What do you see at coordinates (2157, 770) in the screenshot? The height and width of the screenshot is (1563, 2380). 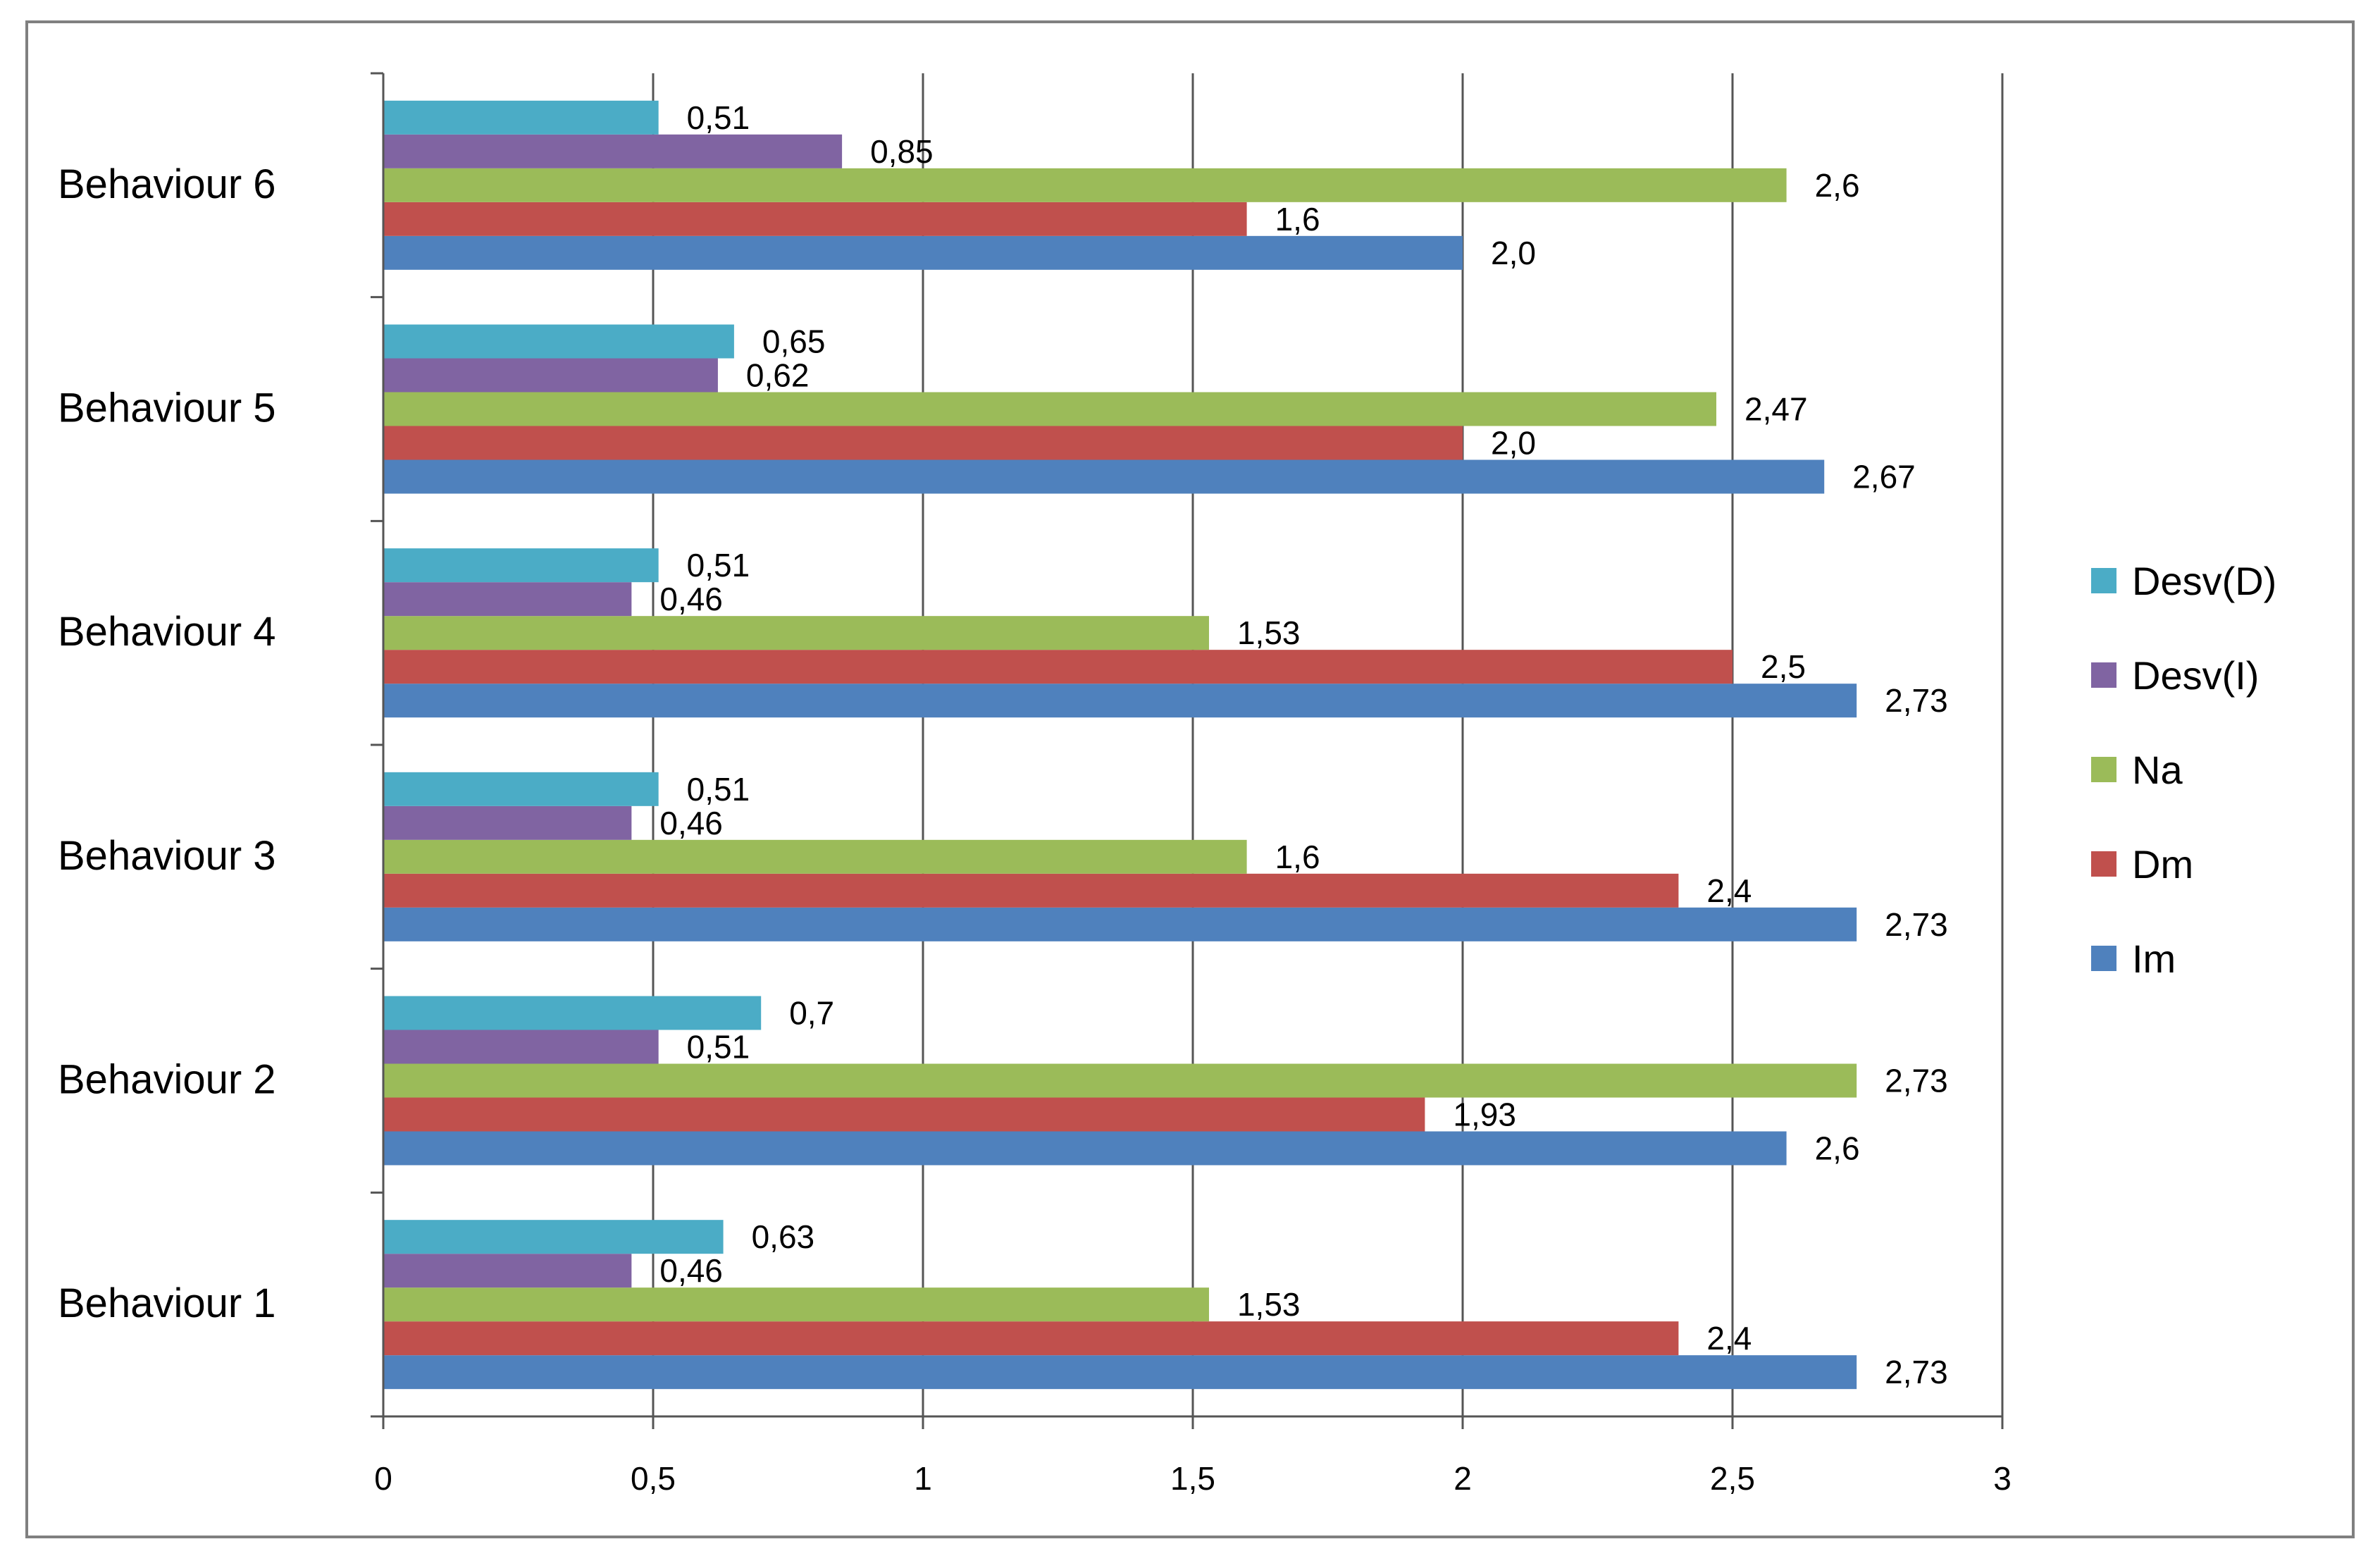 I see `legend-label: Na` at bounding box center [2157, 770].